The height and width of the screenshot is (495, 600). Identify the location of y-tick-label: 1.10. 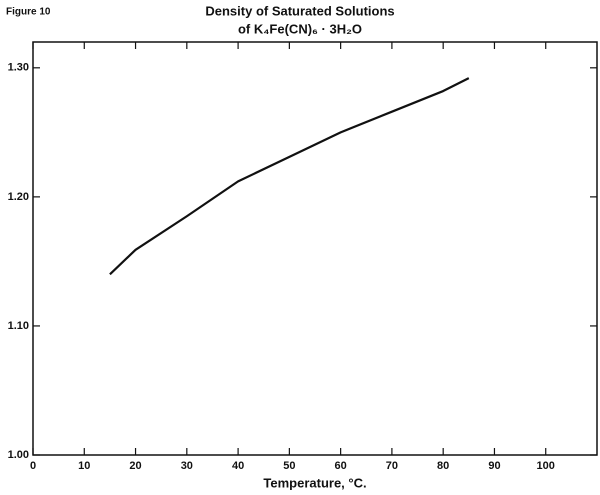
(18, 326).